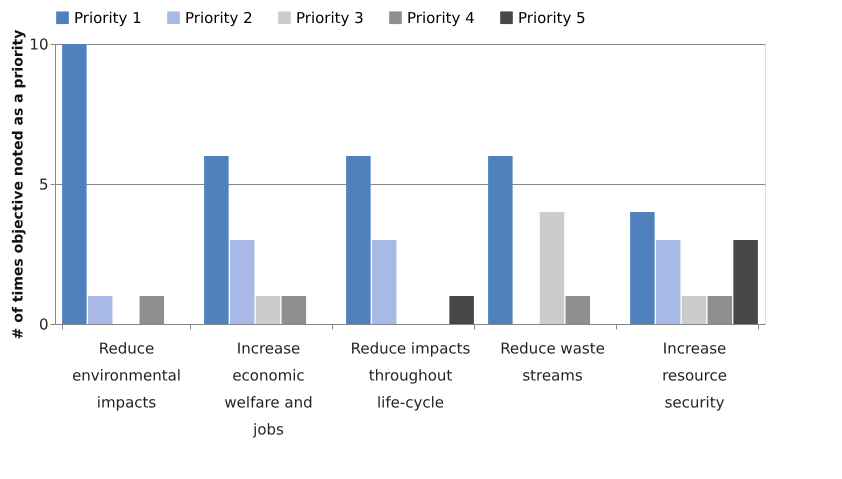 The image size is (842, 479). I want to click on x-tick-label: Reduce waste streams, so click(552, 362).